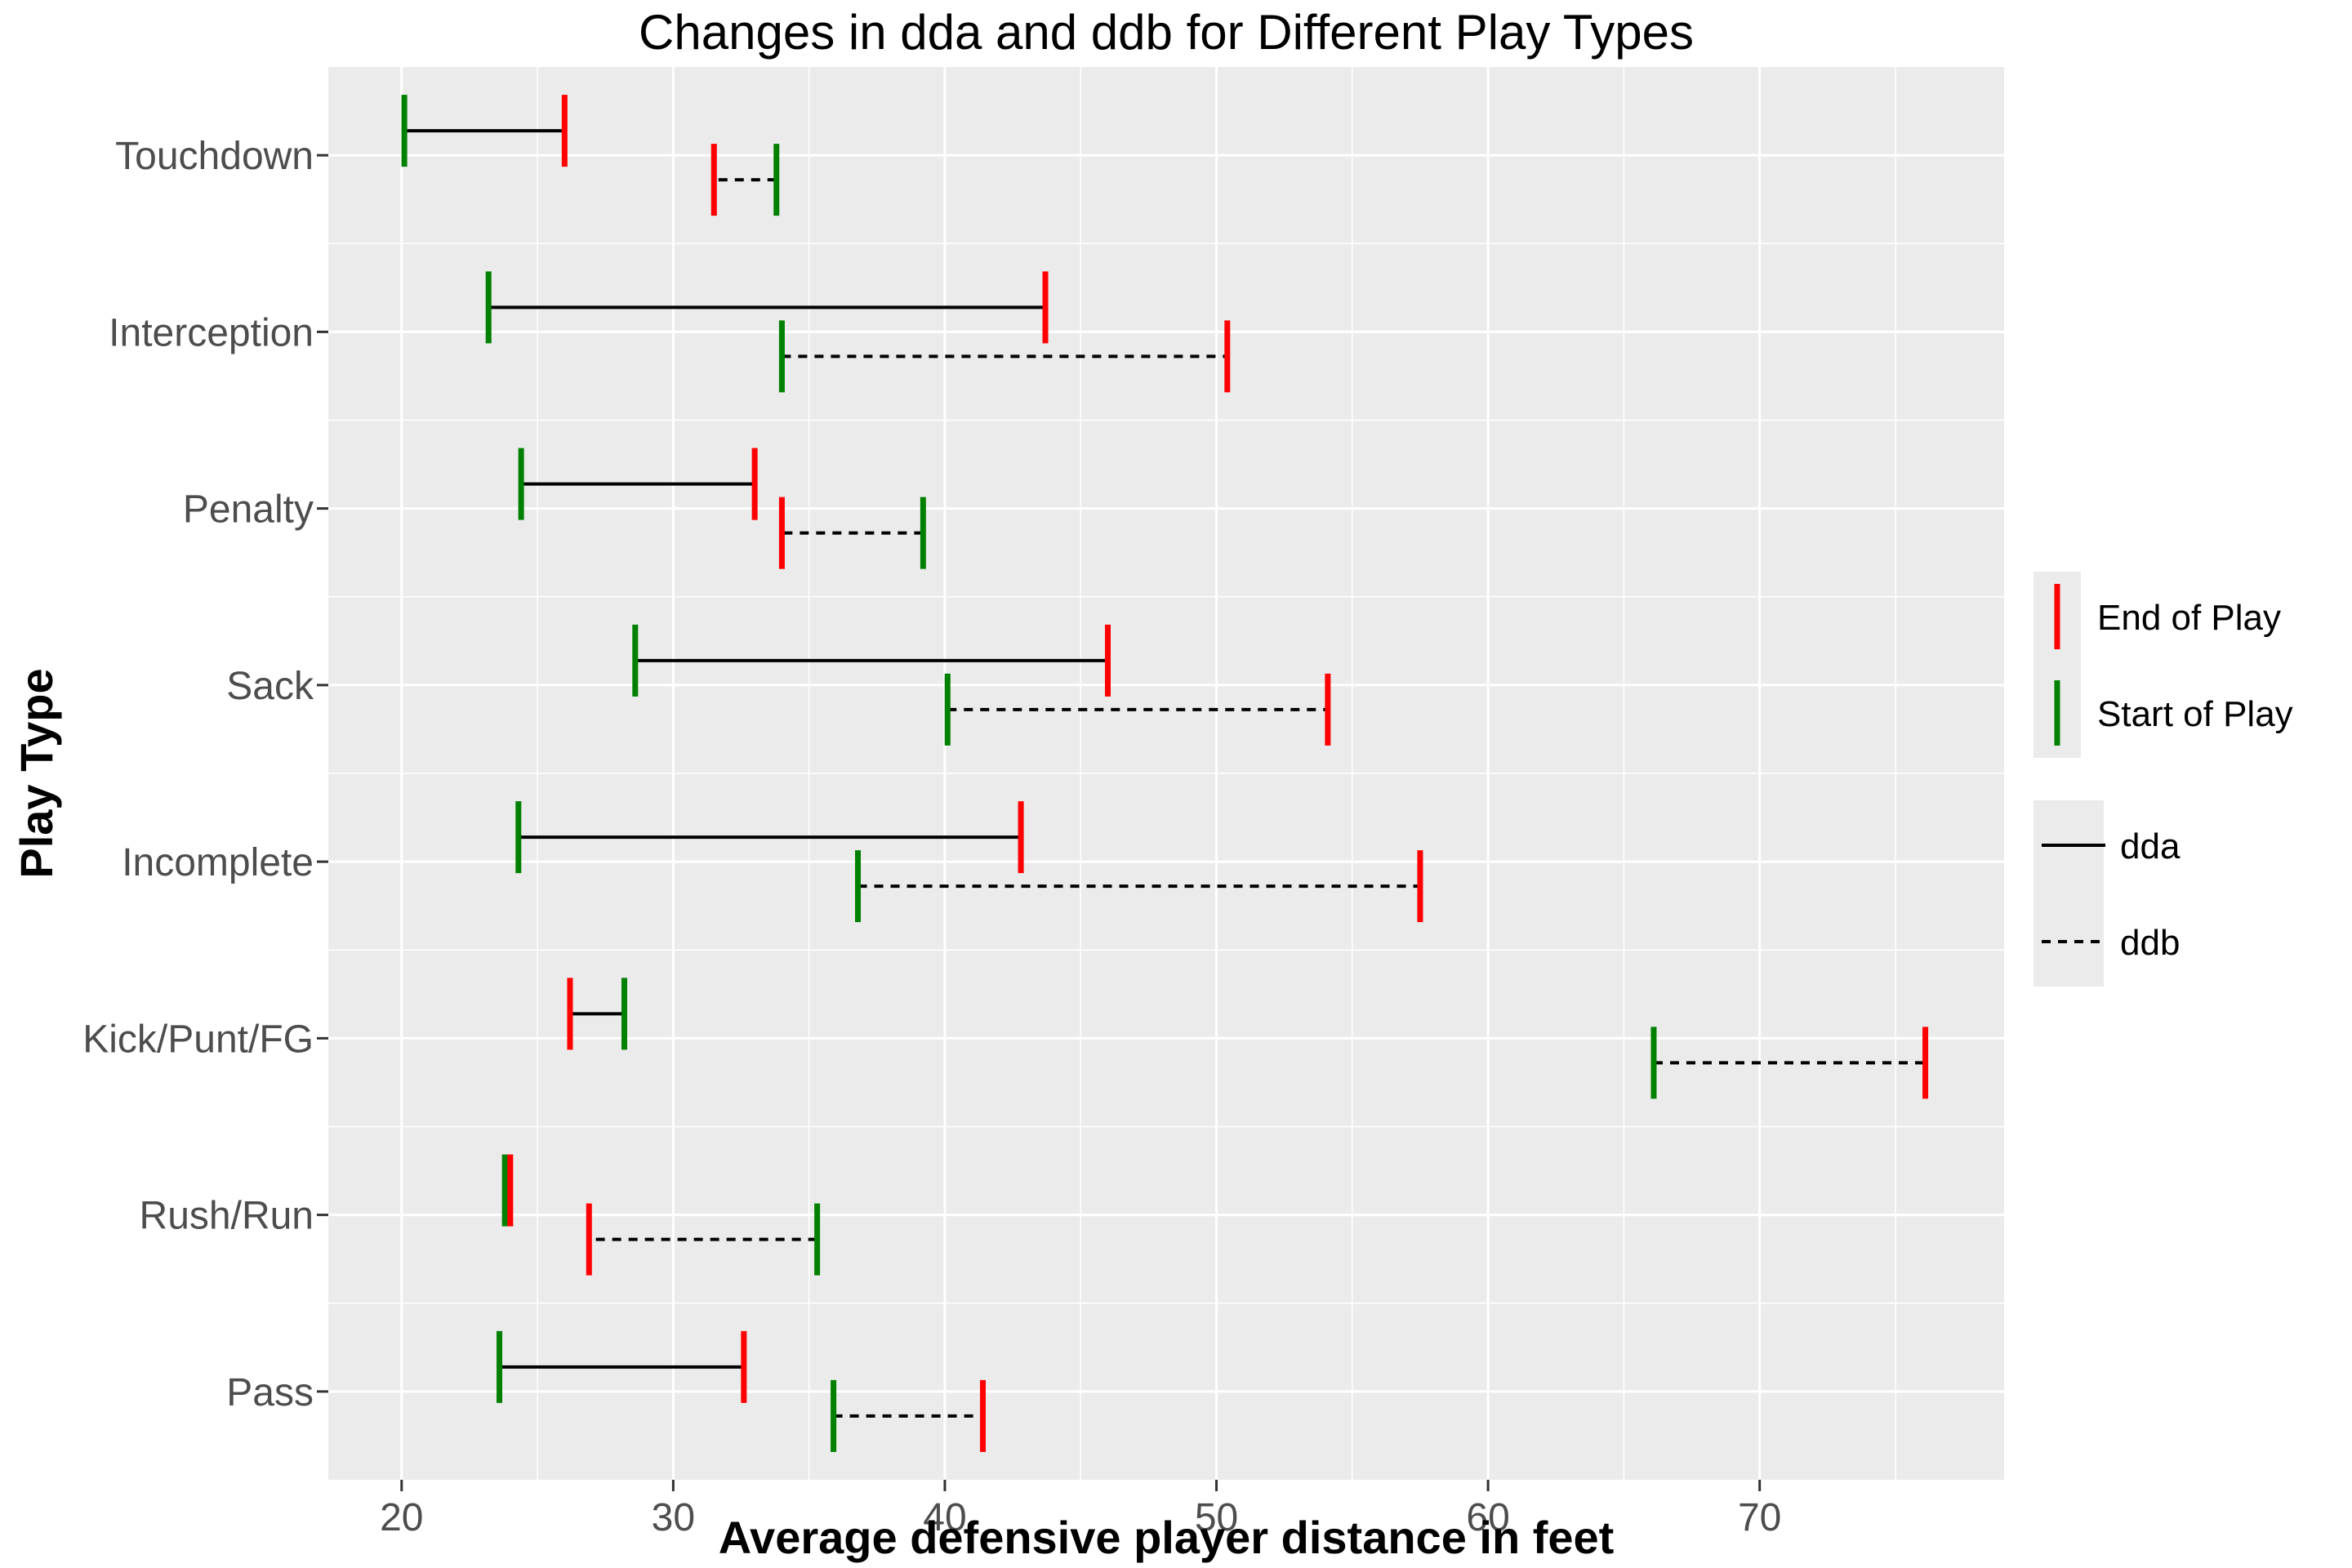  What do you see at coordinates (36, 773) in the screenshot?
I see `y-axis-title: Play Type` at bounding box center [36, 773].